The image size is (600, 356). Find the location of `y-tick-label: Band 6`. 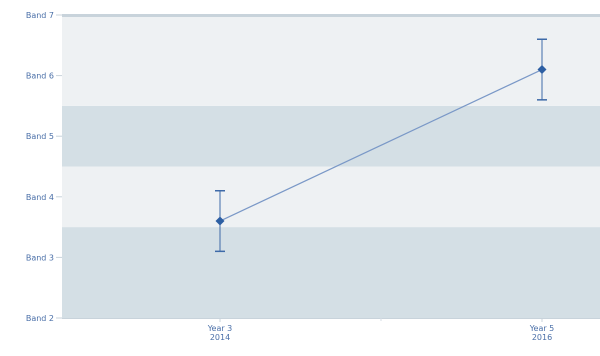

y-tick-label: Band 6 is located at coordinates (40, 76).